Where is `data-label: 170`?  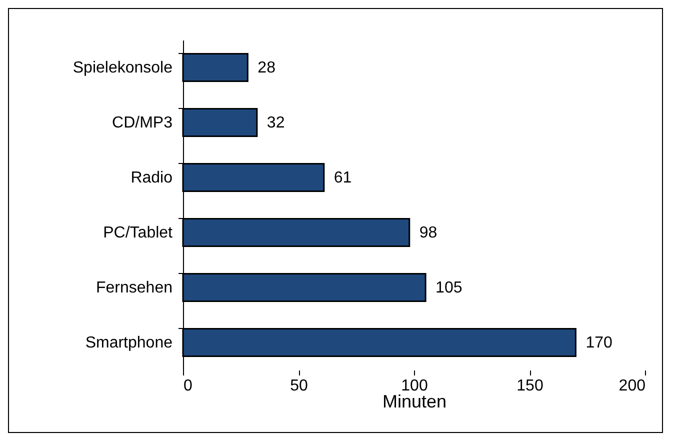 data-label: 170 is located at coordinates (599, 343).